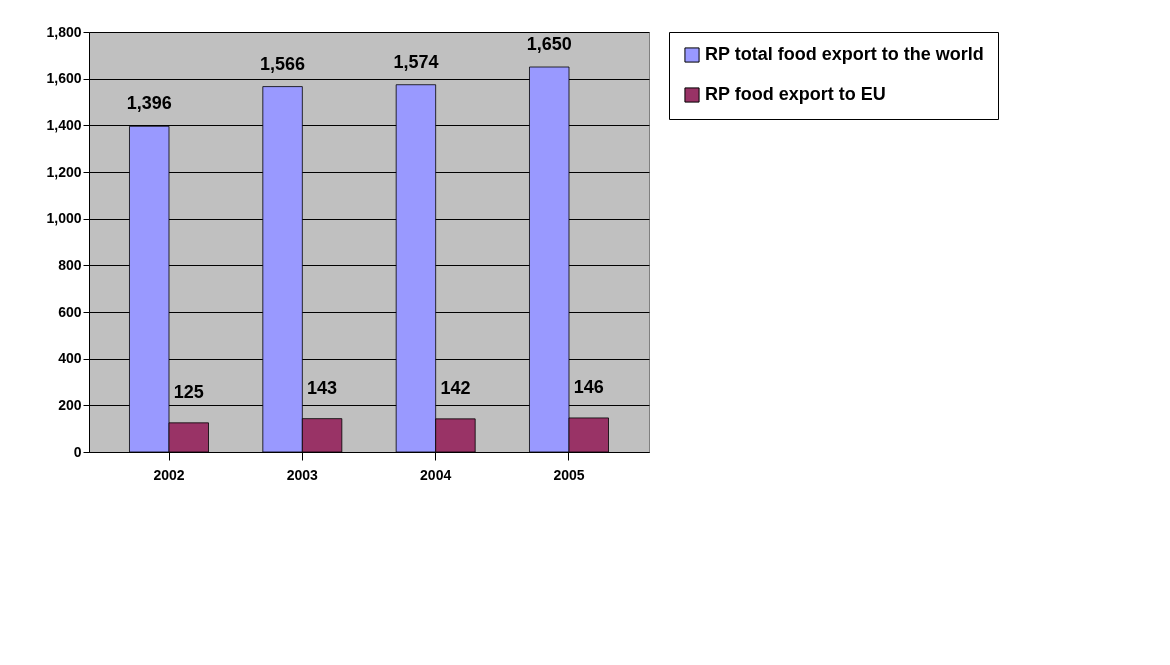 Image resolution: width=1170 pixels, height=665 pixels. What do you see at coordinates (569, 474) in the screenshot?
I see `x-tick-label: 2005` at bounding box center [569, 474].